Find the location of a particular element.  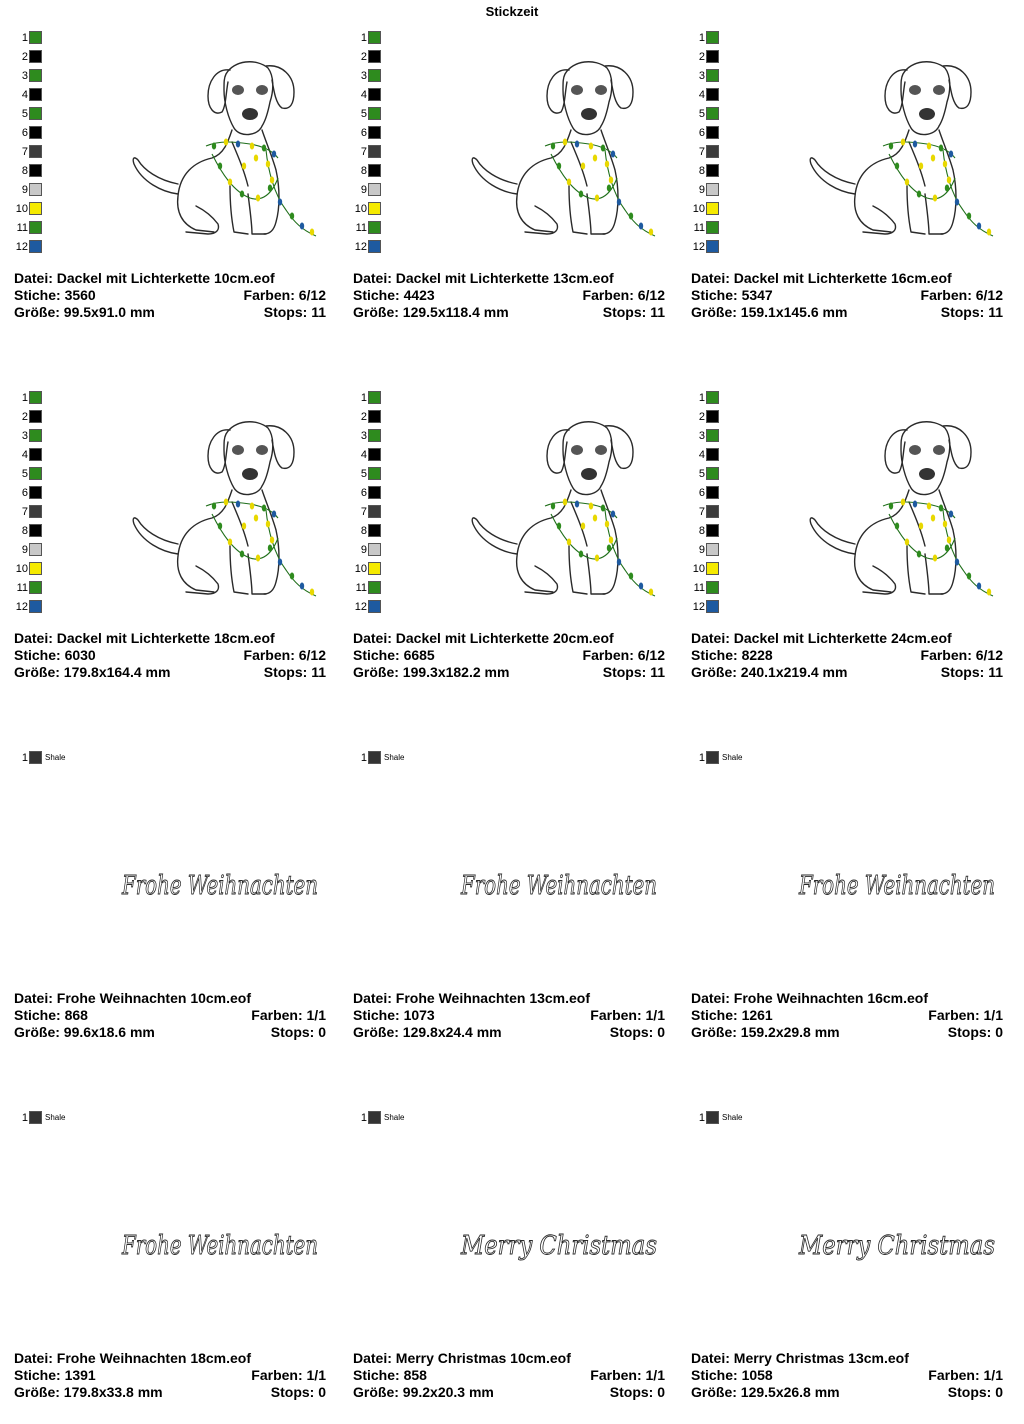

swatch-number: 2 is located at coordinates (701, 416).